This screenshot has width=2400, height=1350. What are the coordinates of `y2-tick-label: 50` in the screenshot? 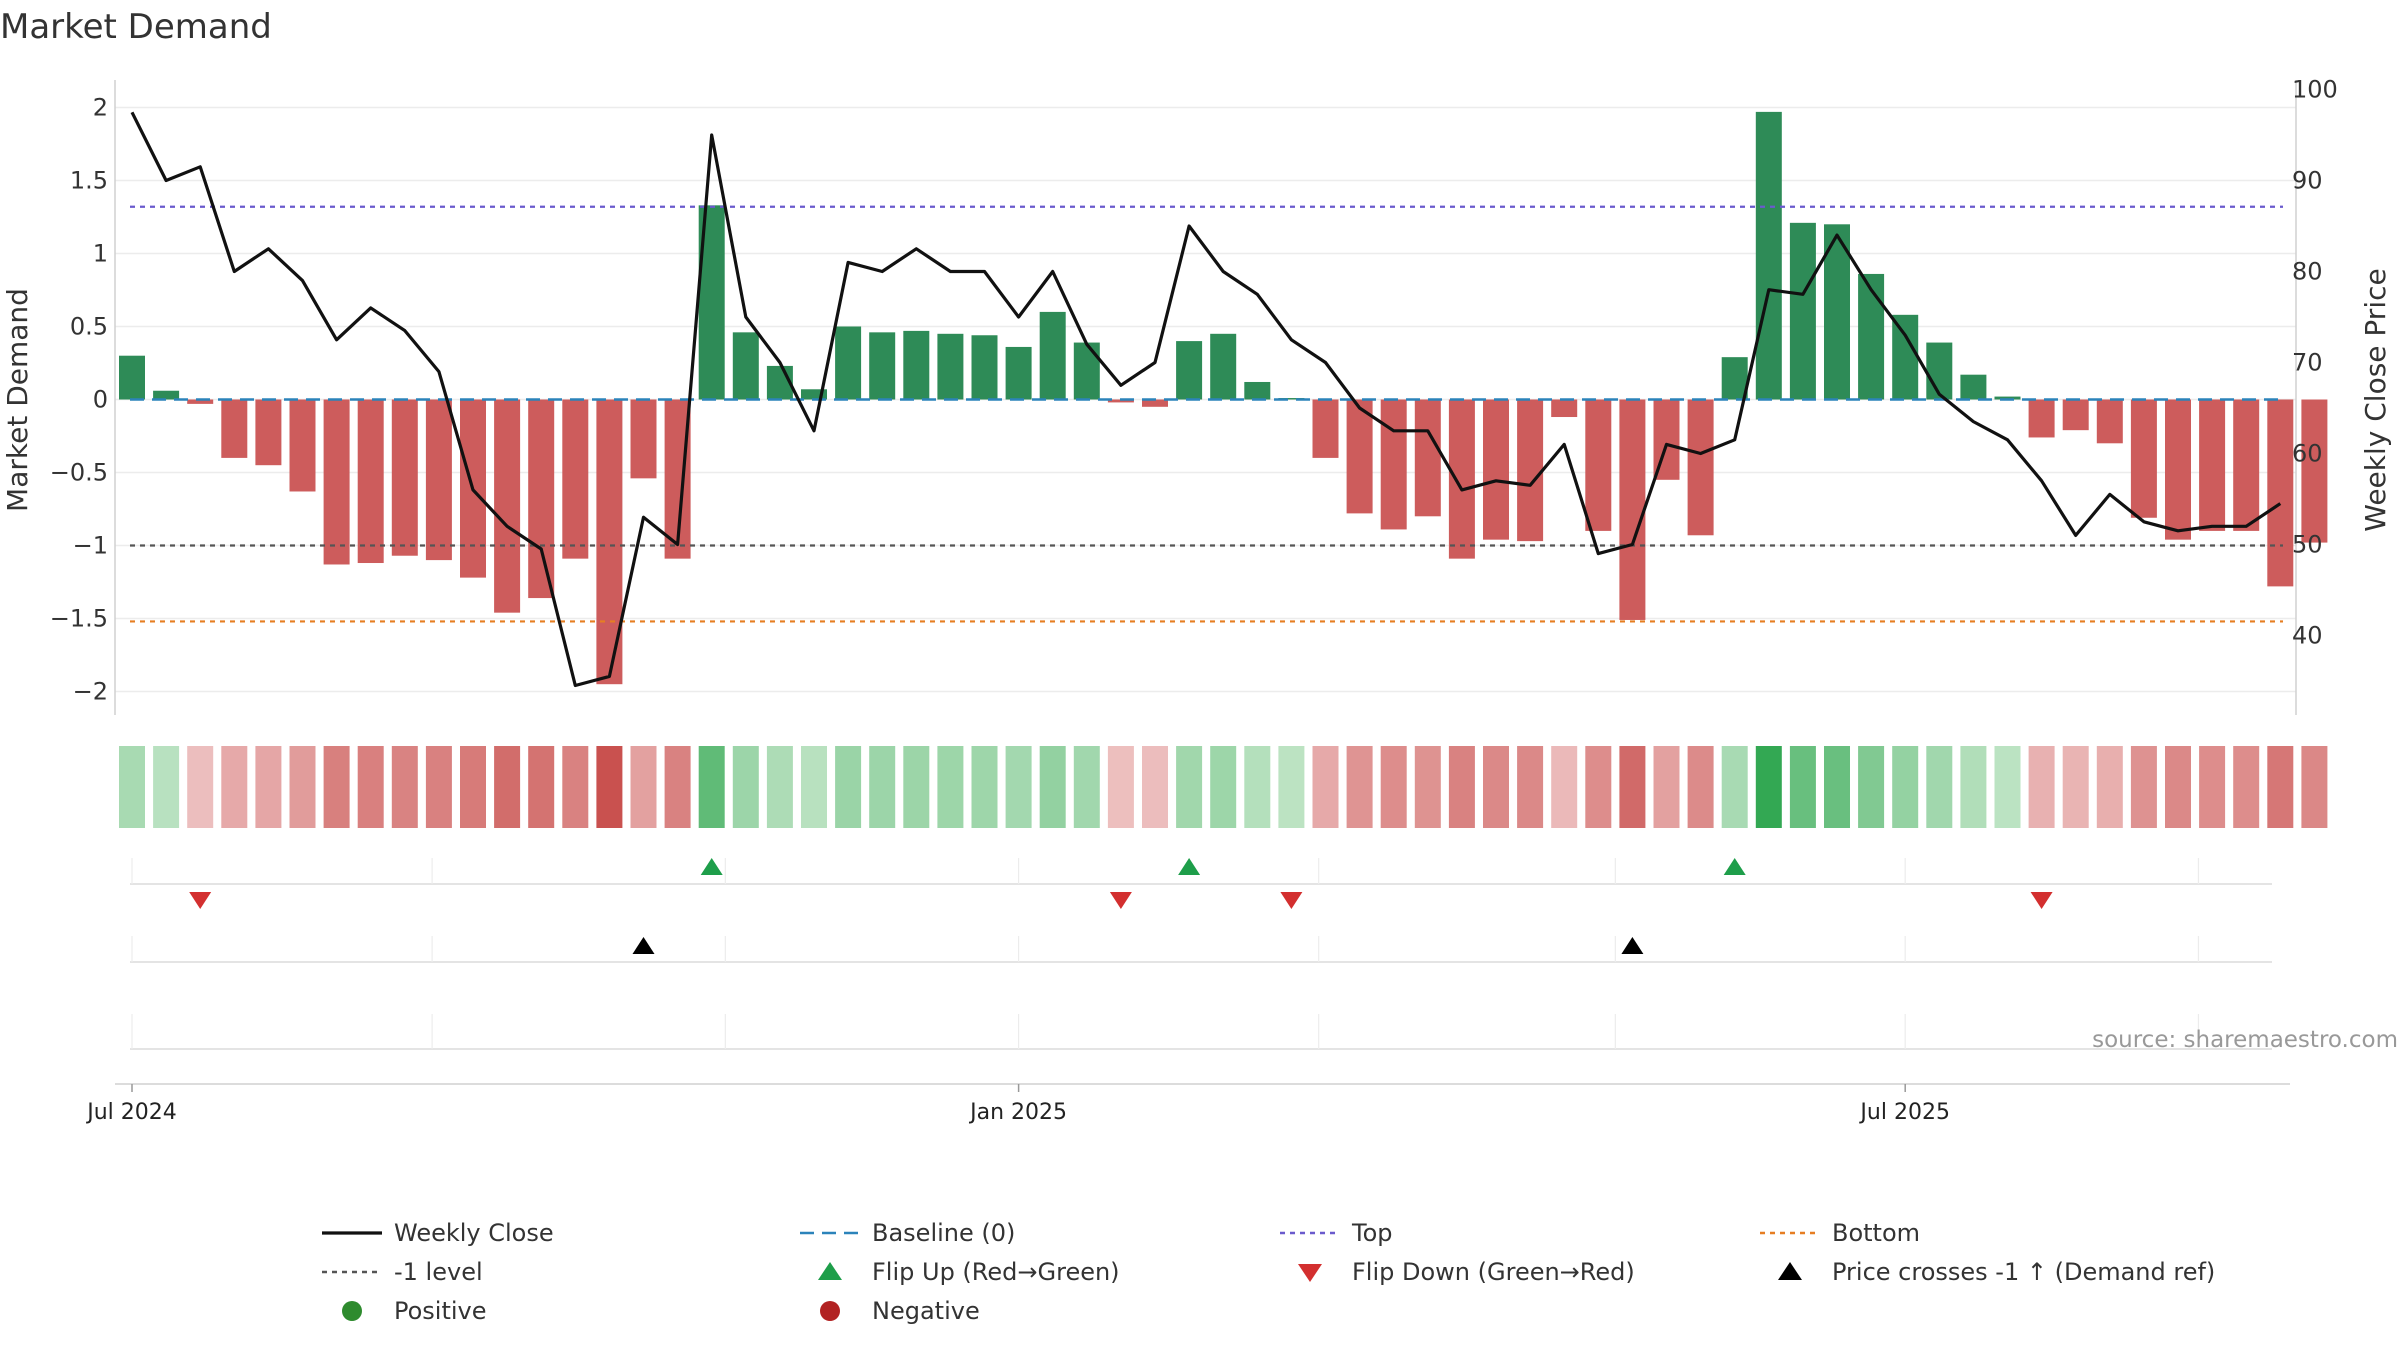 It's located at (2307, 545).